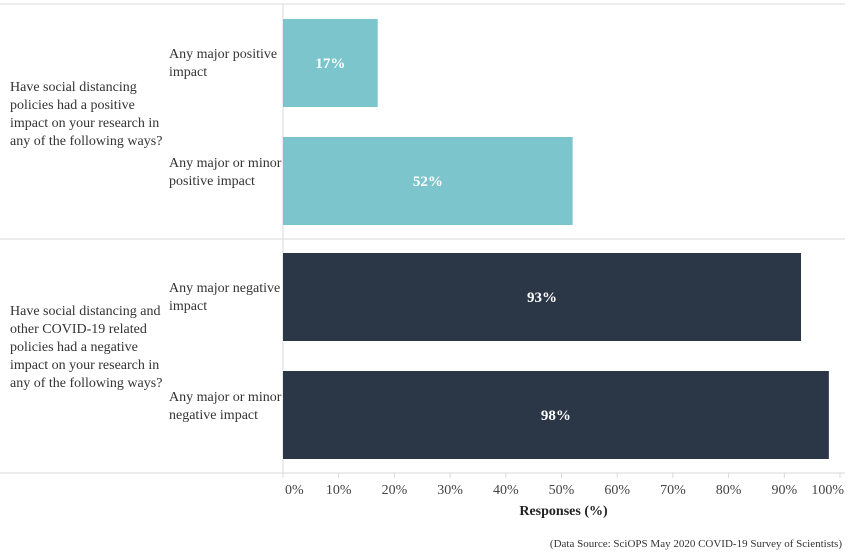 The image size is (850, 557). Describe the element at coordinates (450, 490) in the screenshot. I see `x-tick-label-3: 30%` at that location.